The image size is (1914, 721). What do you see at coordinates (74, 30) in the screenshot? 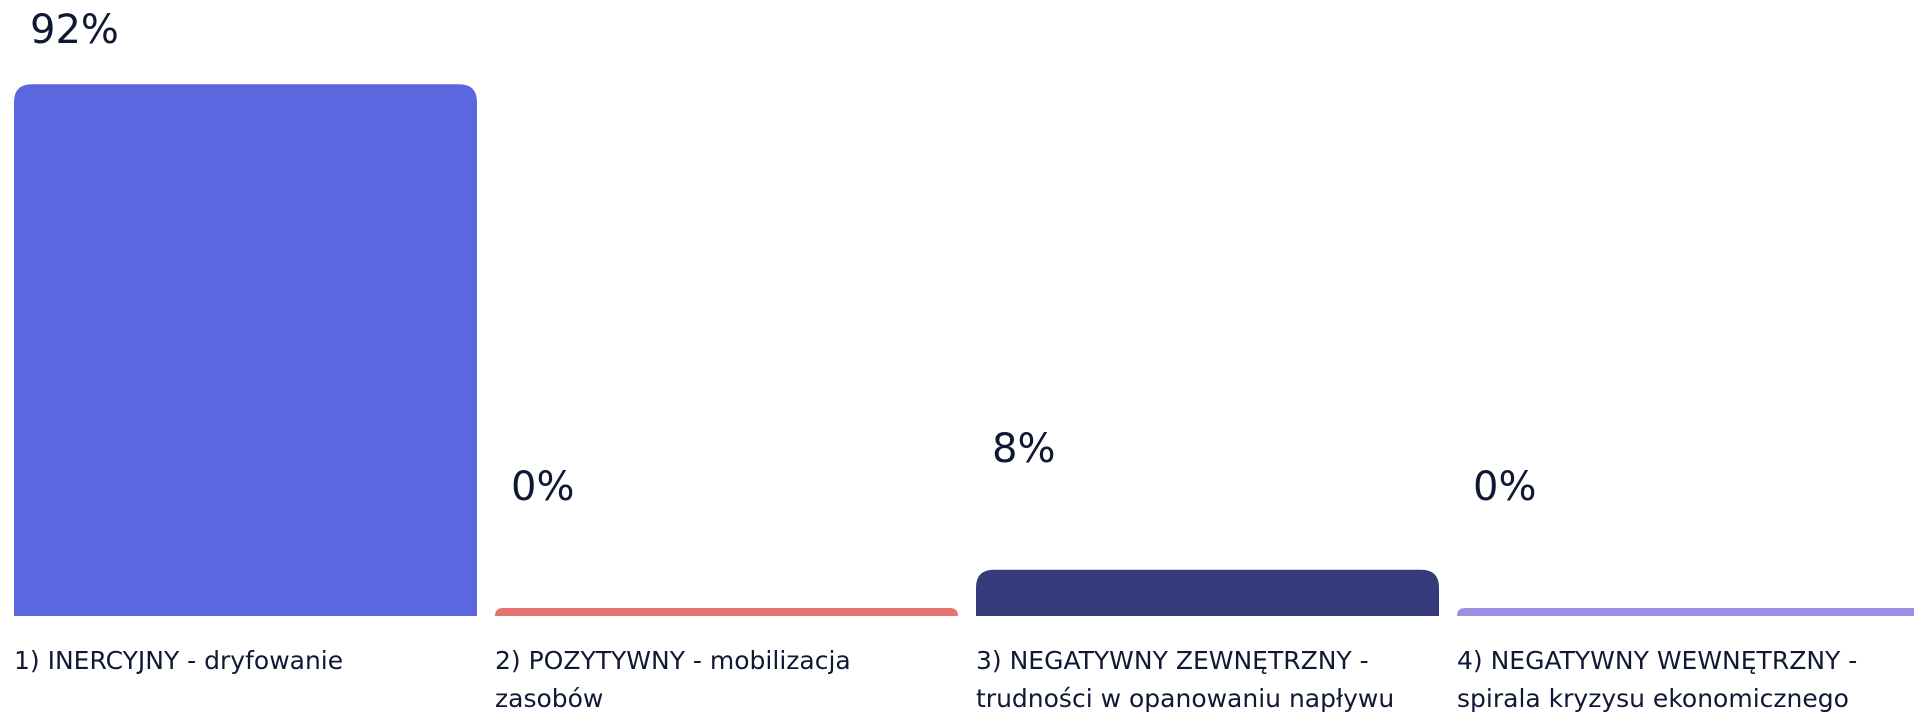
I see `value-label: 92%` at bounding box center [74, 30].